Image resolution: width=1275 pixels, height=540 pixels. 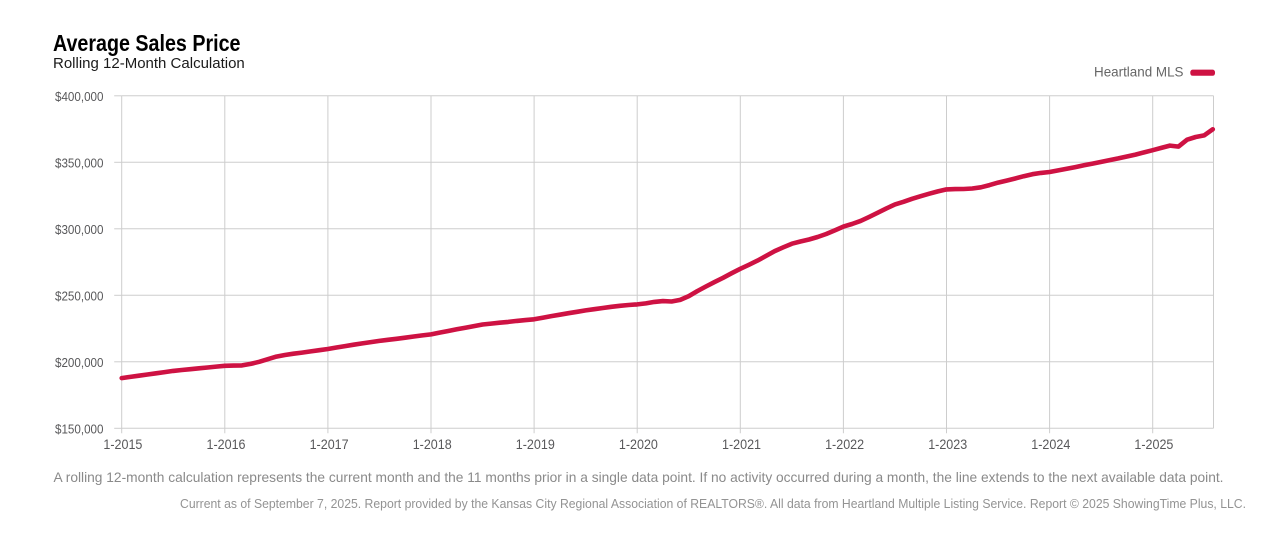 I want to click on svg-text: $350,000, so click(x=79, y=162).